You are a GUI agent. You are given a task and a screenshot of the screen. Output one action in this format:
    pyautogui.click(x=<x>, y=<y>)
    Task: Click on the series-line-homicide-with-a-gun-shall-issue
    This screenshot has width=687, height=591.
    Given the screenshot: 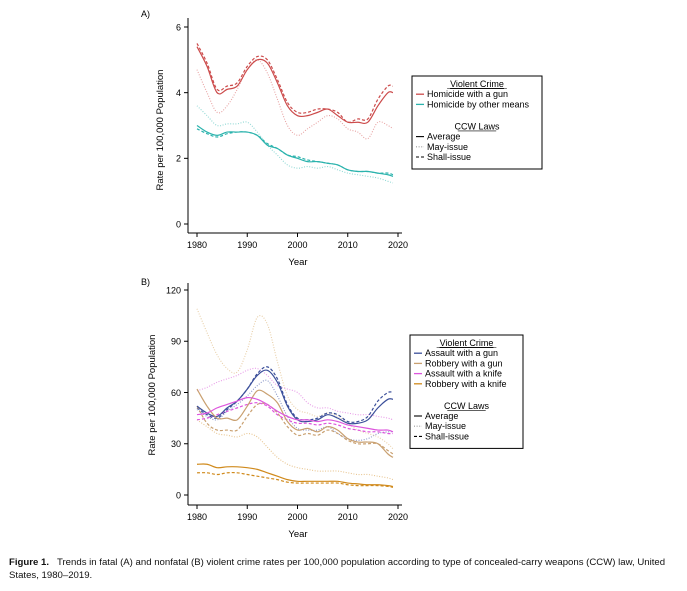 What is the action you would take?
    pyautogui.click(x=295, y=83)
    